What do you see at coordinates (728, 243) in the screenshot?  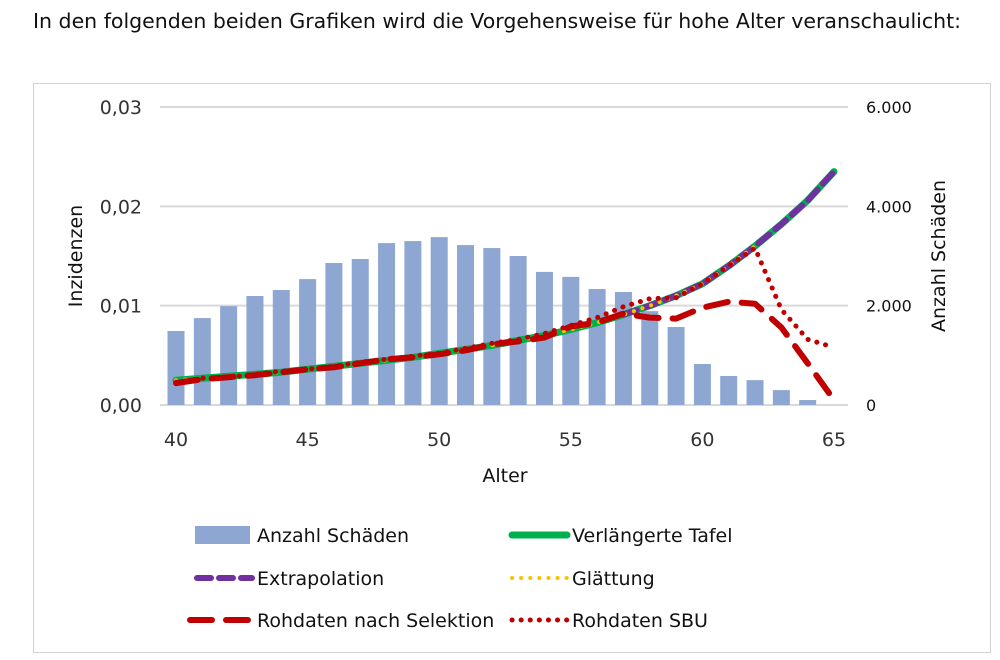 I see `series-line-extrapolation` at bounding box center [728, 243].